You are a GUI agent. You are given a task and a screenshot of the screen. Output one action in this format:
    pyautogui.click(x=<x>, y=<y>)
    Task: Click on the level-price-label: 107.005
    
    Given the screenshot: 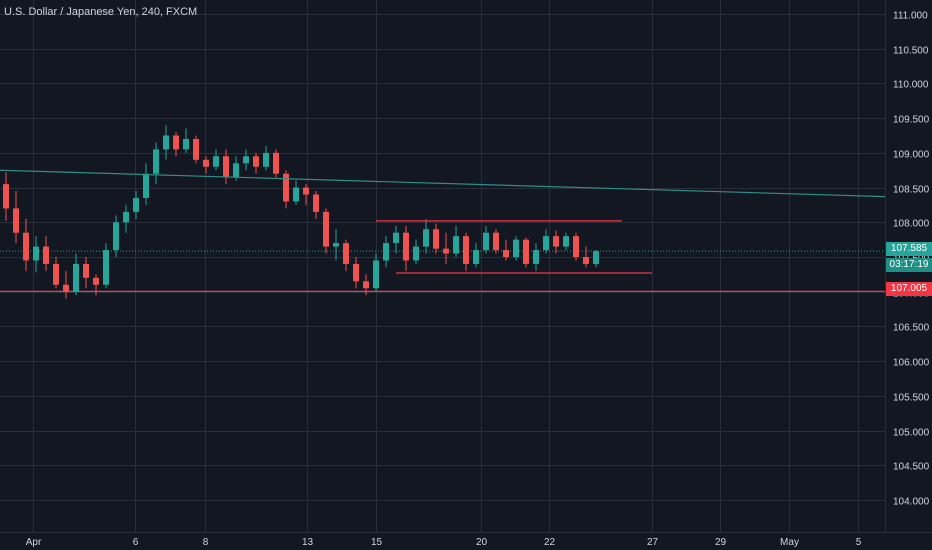 What is the action you would take?
    pyautogui.click(x=909, y=289)
    